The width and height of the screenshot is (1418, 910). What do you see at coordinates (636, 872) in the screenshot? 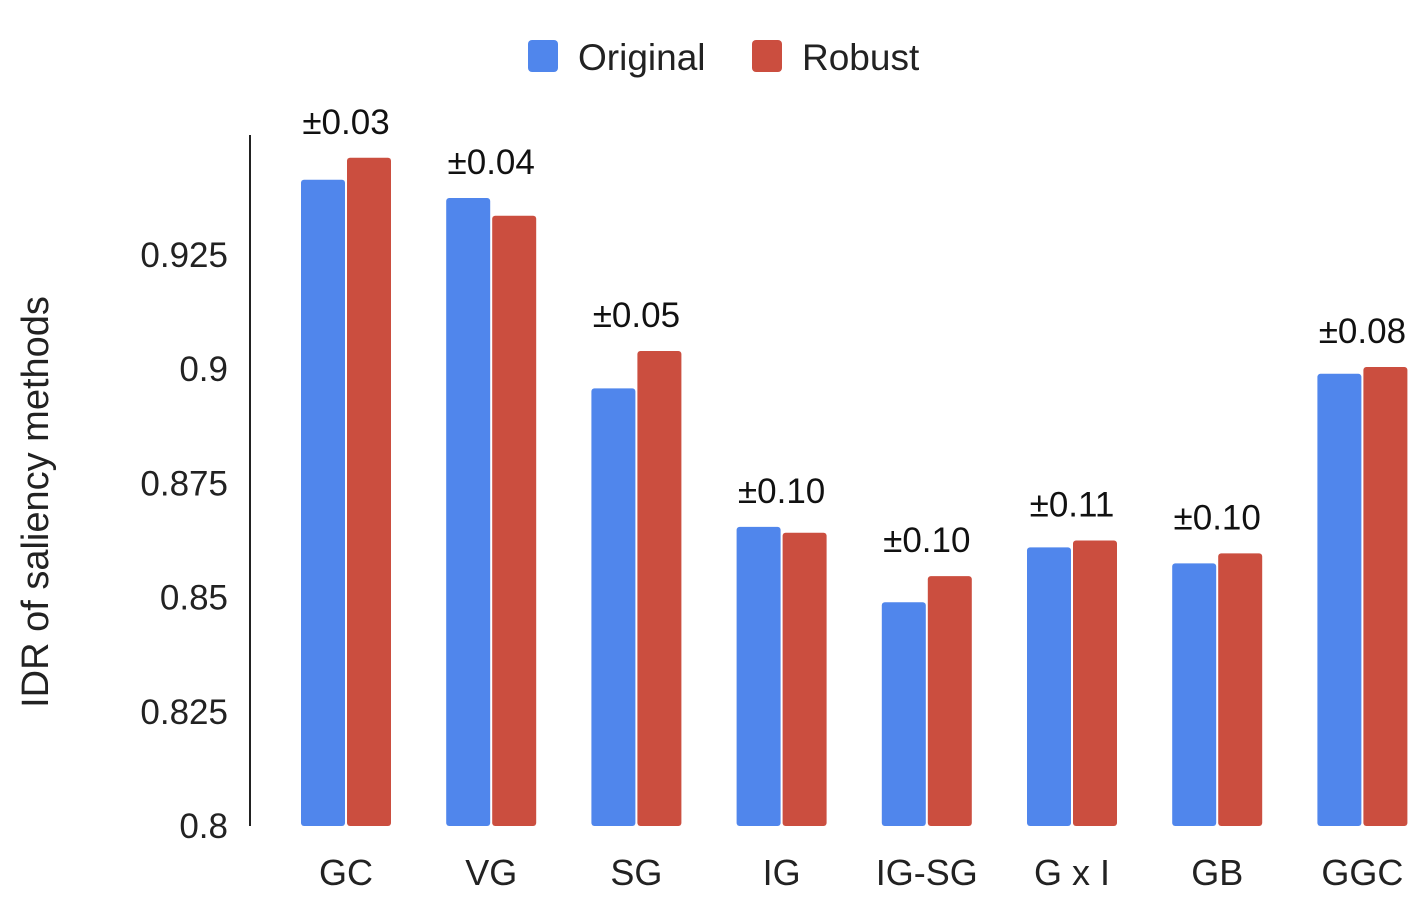
I see `x-tick-label: SG` at bounding box center [636, 872].